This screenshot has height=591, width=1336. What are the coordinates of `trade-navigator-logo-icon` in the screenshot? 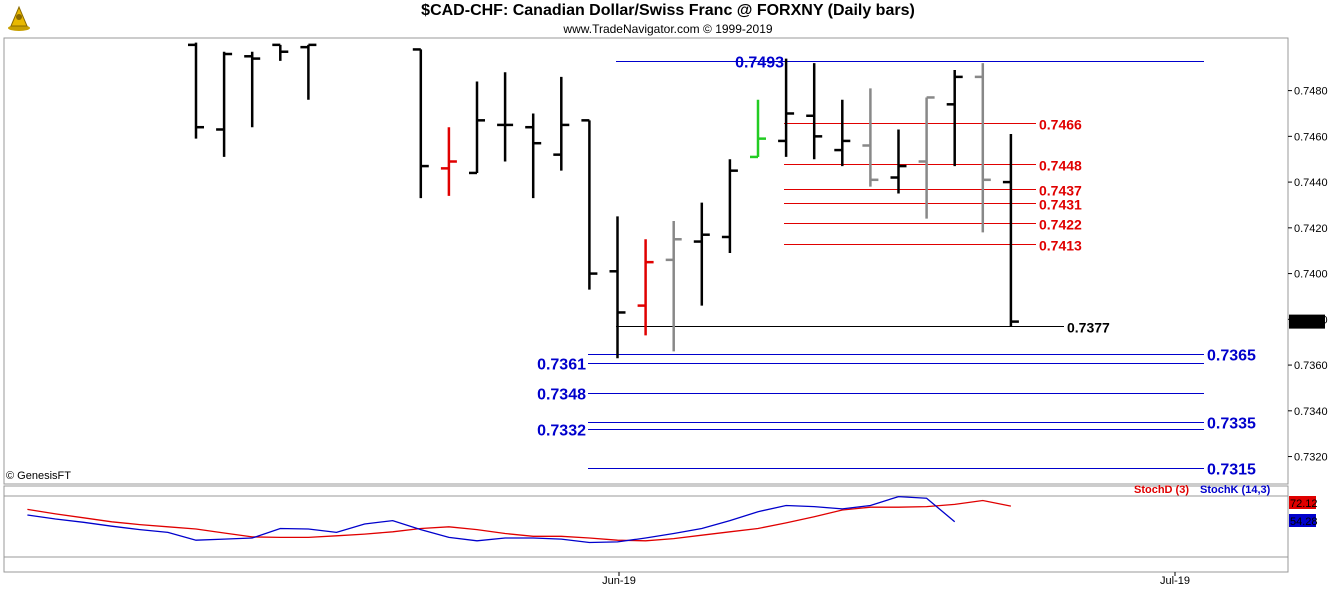 It's located at (19, 18).